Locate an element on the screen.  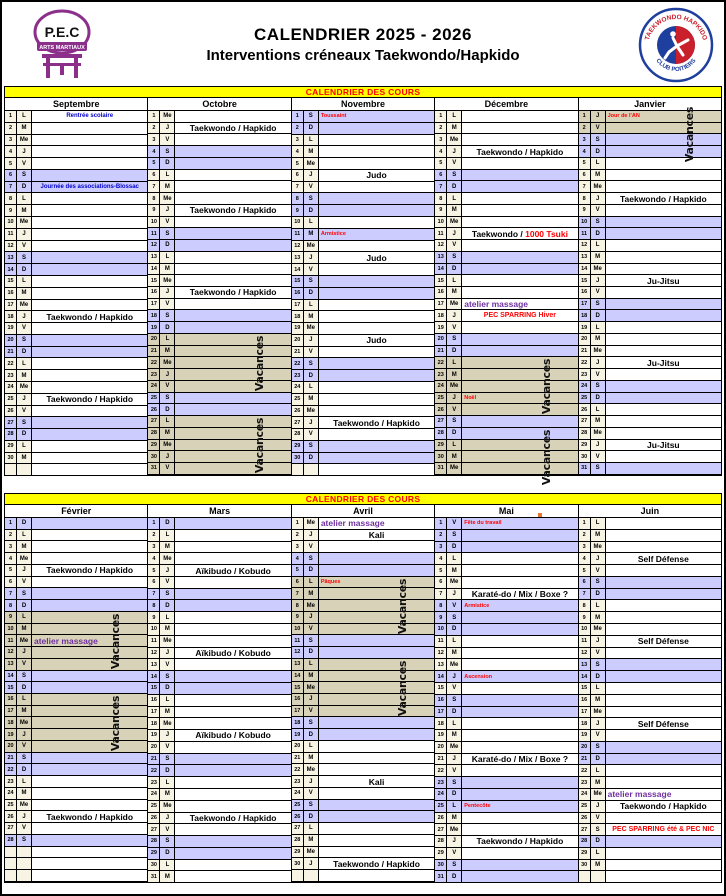
day-event-cell: Rentrée scolaire is located at coordinates (90, 116).